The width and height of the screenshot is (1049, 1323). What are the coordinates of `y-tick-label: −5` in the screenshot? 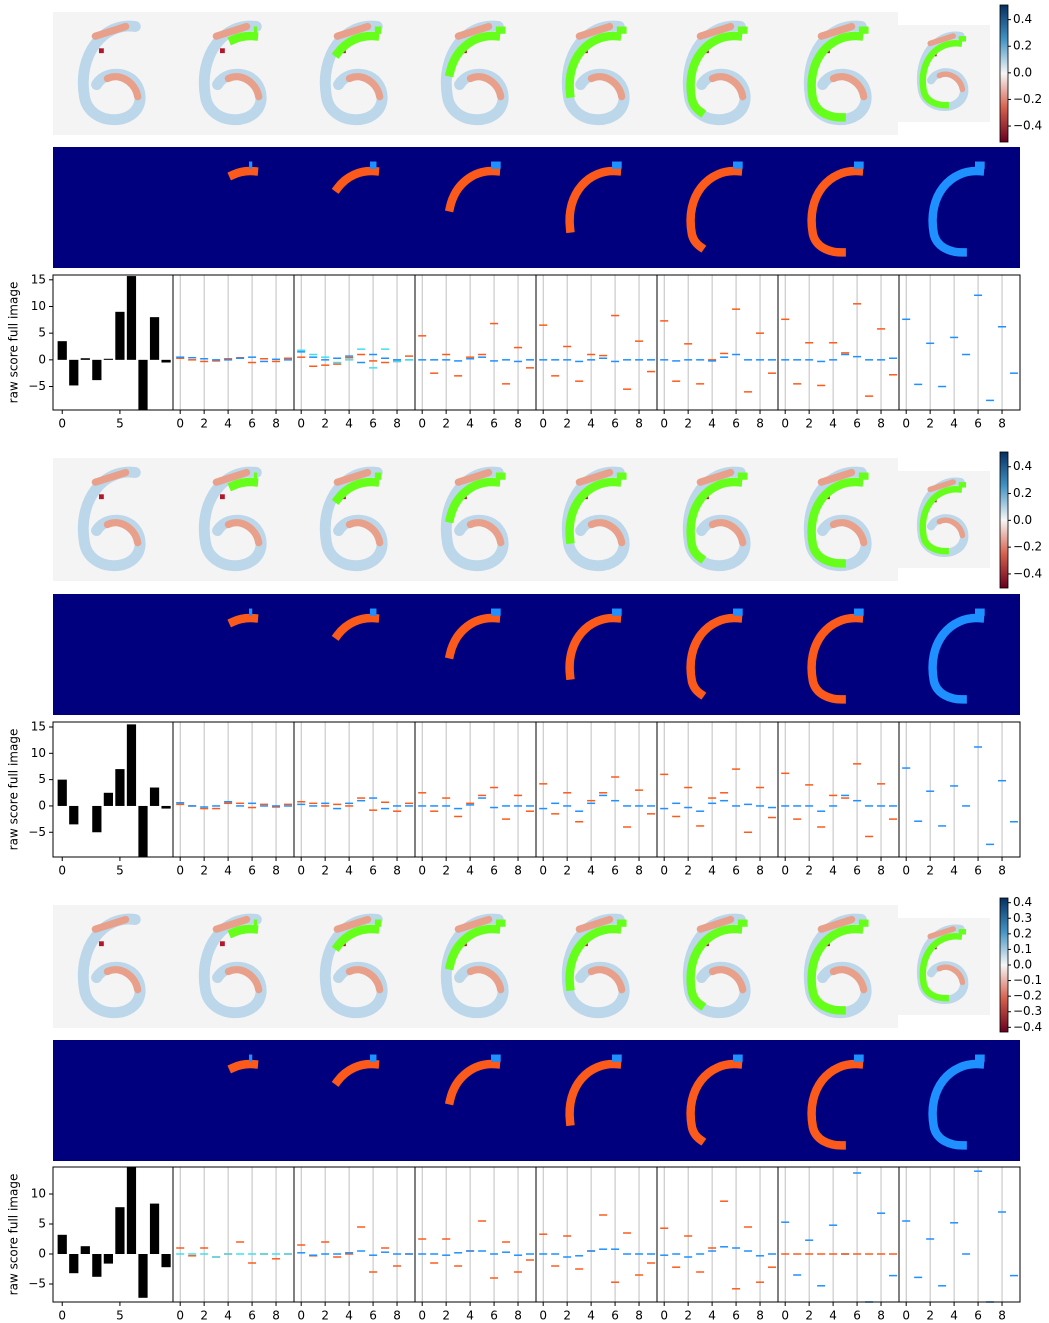 It's located at (37, 832).